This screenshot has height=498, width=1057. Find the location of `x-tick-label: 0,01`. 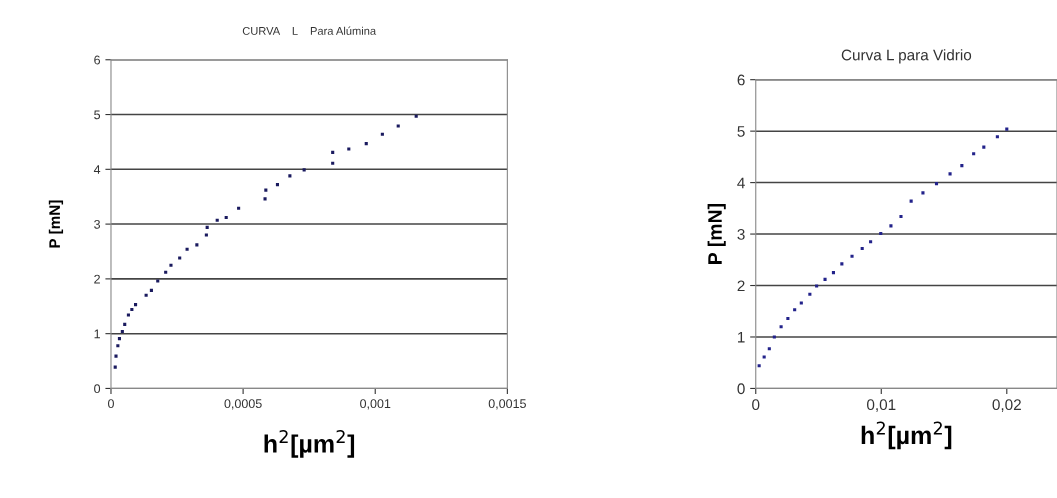

x-tick-label: 0,01 is located at coordinates (881, 405).